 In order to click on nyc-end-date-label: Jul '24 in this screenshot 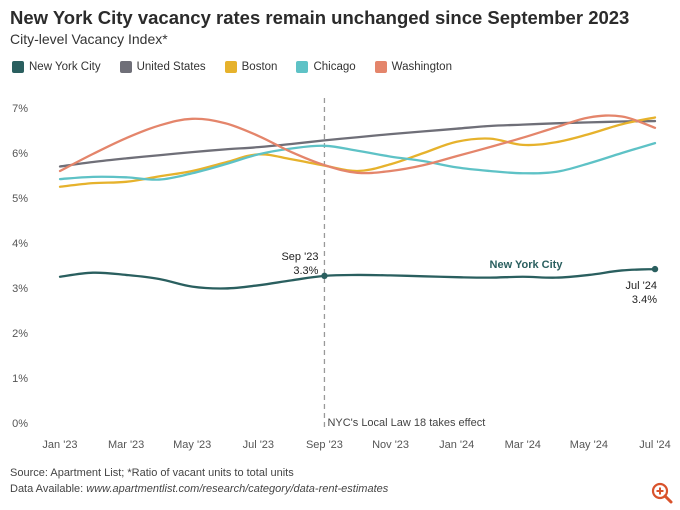, I will do `click(641, 286)`.